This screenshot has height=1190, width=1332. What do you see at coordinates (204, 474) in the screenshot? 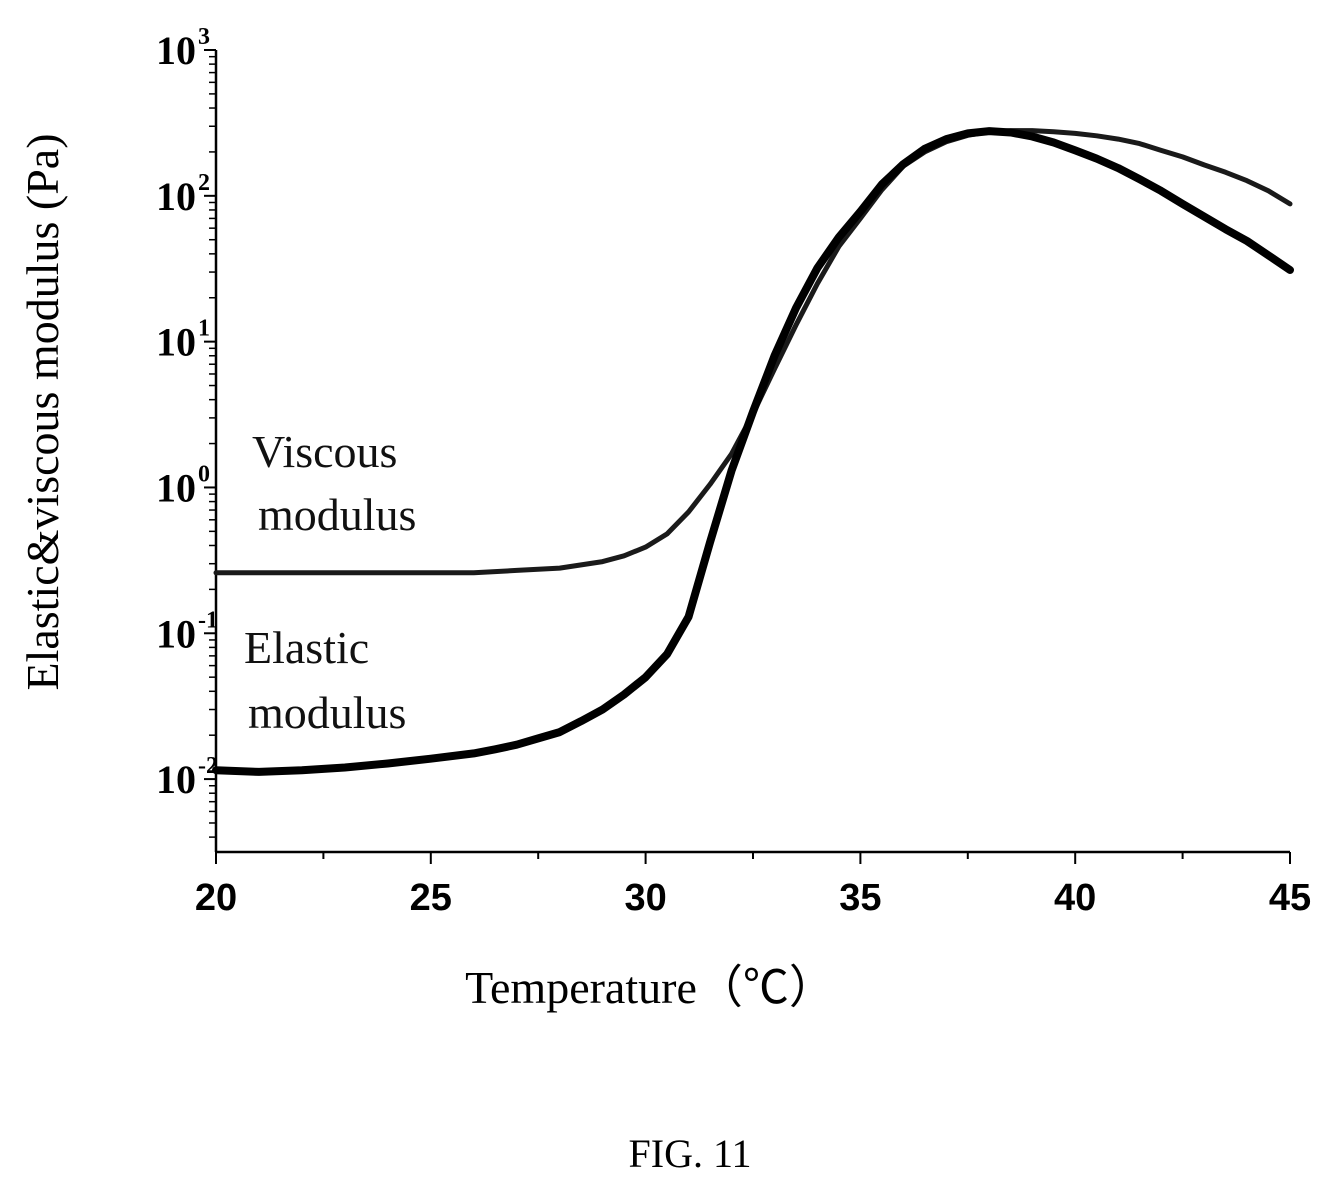
I see `y-tick-exponent: 0` at bounding box center [204, 474].